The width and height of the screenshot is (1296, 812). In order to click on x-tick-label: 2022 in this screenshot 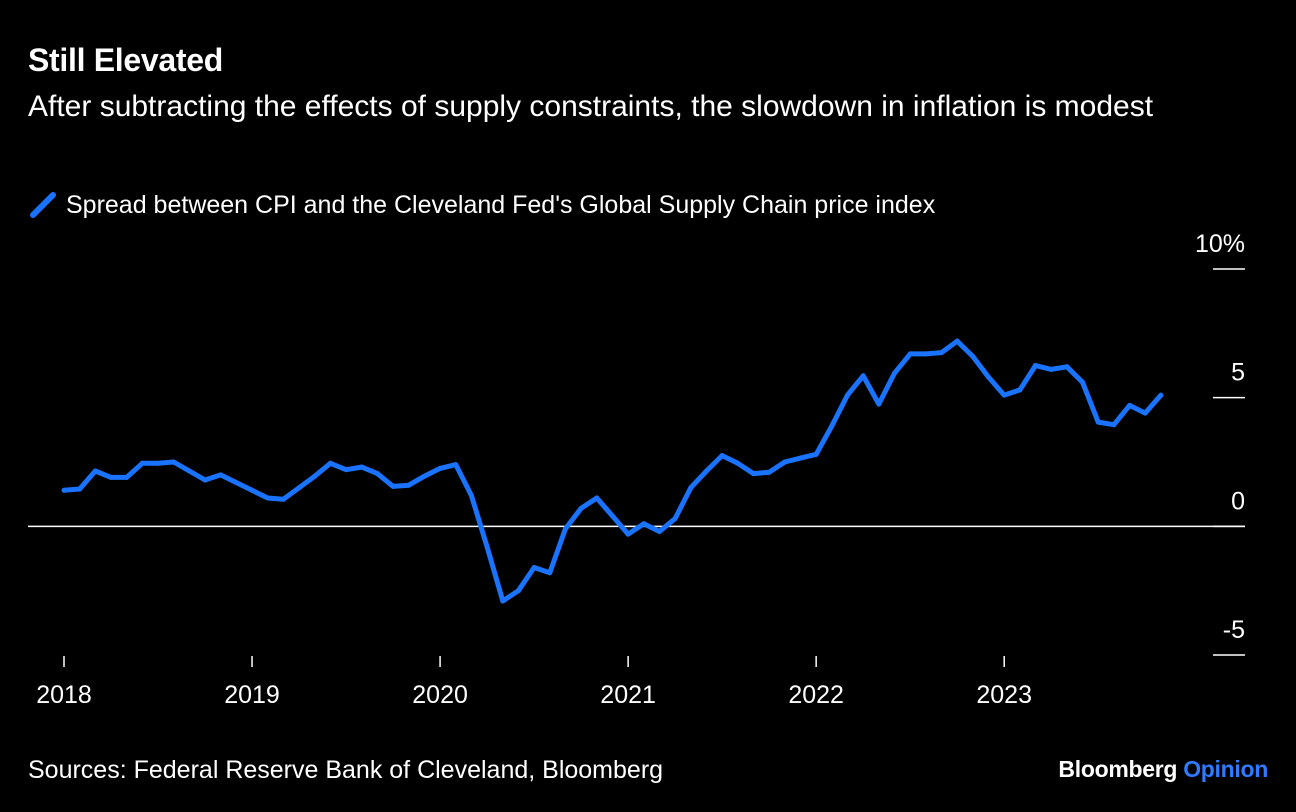, I will do `click(816, 695)`.